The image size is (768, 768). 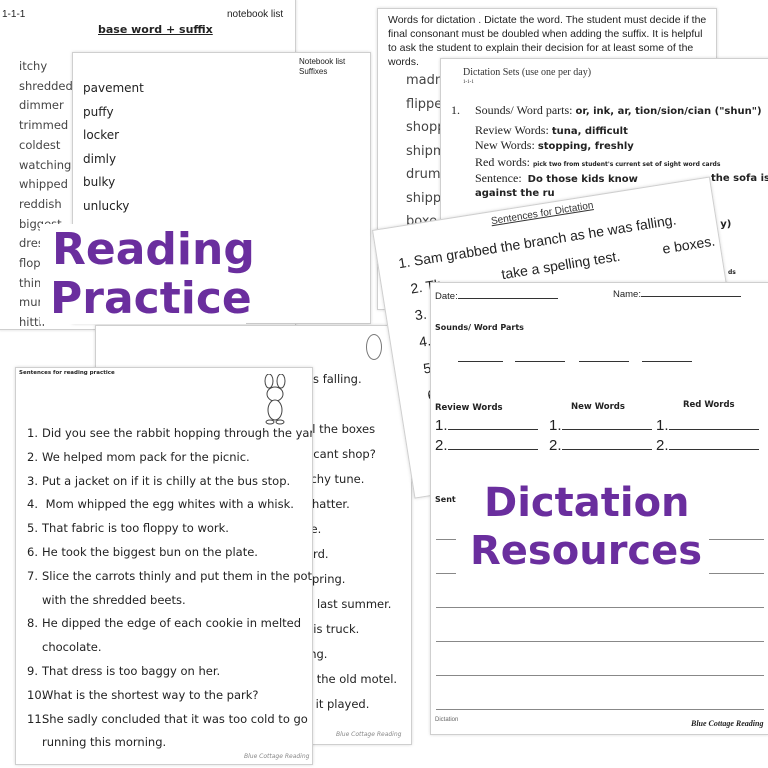 What do you see at coordinates (32, 552) in the screenshot?
I see `sentence-number: 6.` at bounding box center [32, 552].